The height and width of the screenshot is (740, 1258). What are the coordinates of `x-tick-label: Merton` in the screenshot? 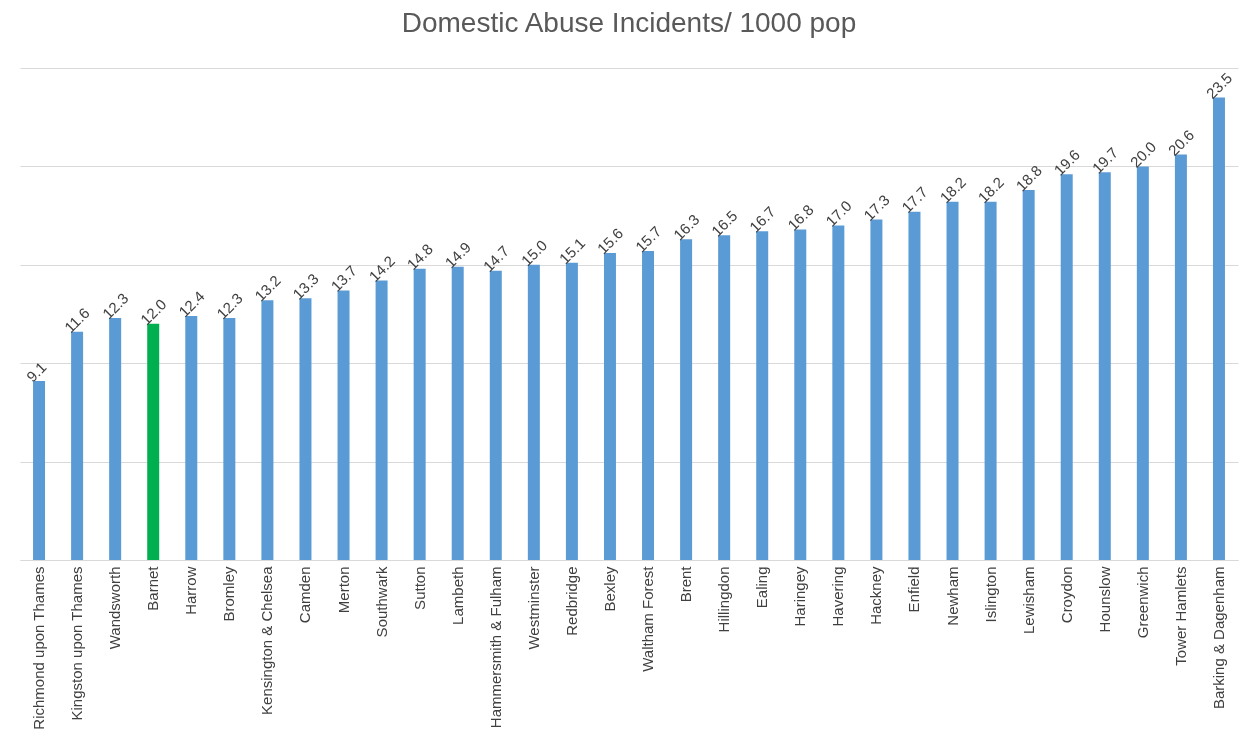 It's located at (343, 590).